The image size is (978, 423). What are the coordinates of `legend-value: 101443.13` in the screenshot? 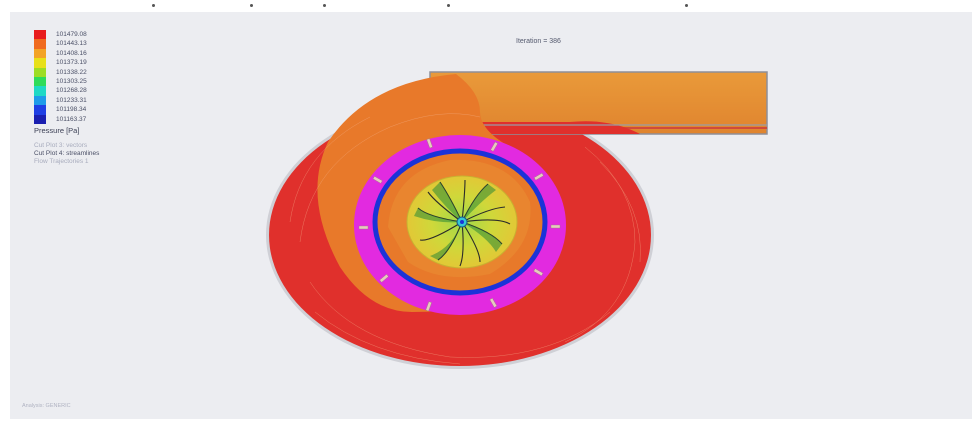 It's located at (71, 44).